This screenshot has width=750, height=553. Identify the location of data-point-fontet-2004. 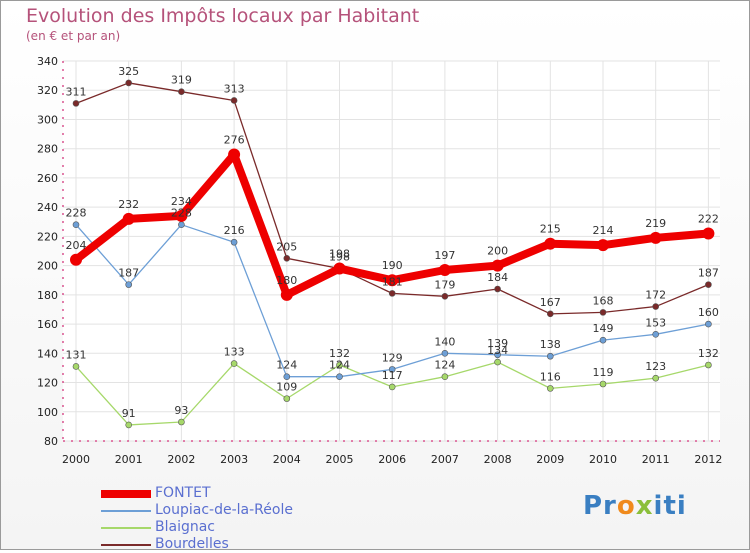
(286, 294).